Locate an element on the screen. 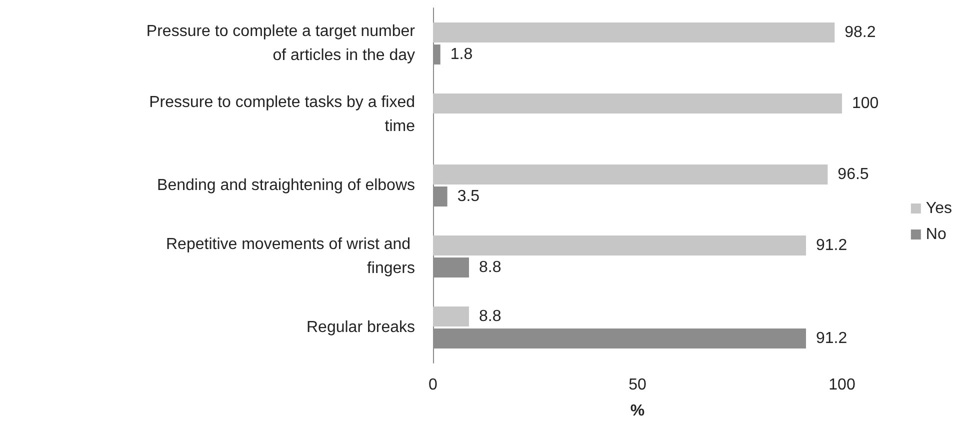 This screenshot has width=967, height=443. legend-label: No is located at coordinates (936, 234).